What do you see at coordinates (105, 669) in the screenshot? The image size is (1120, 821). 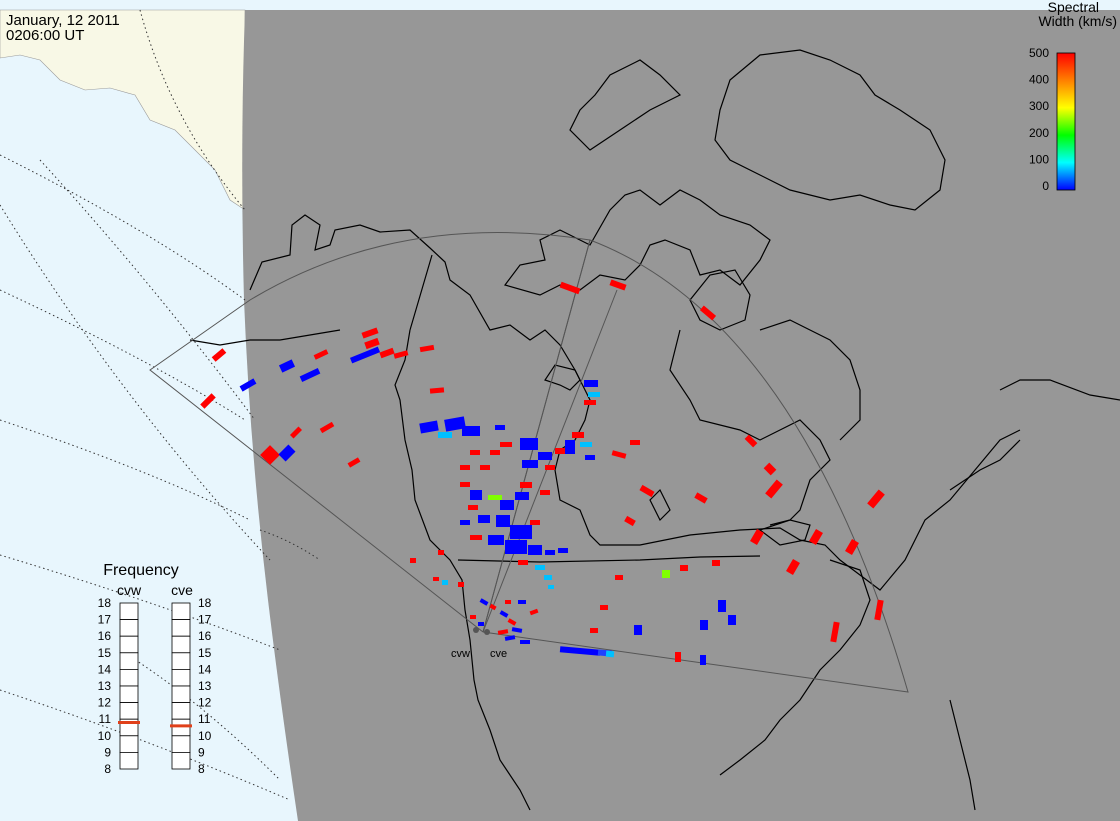 I see `frequency-scale-label: 14` at bounding box center [105, 669].